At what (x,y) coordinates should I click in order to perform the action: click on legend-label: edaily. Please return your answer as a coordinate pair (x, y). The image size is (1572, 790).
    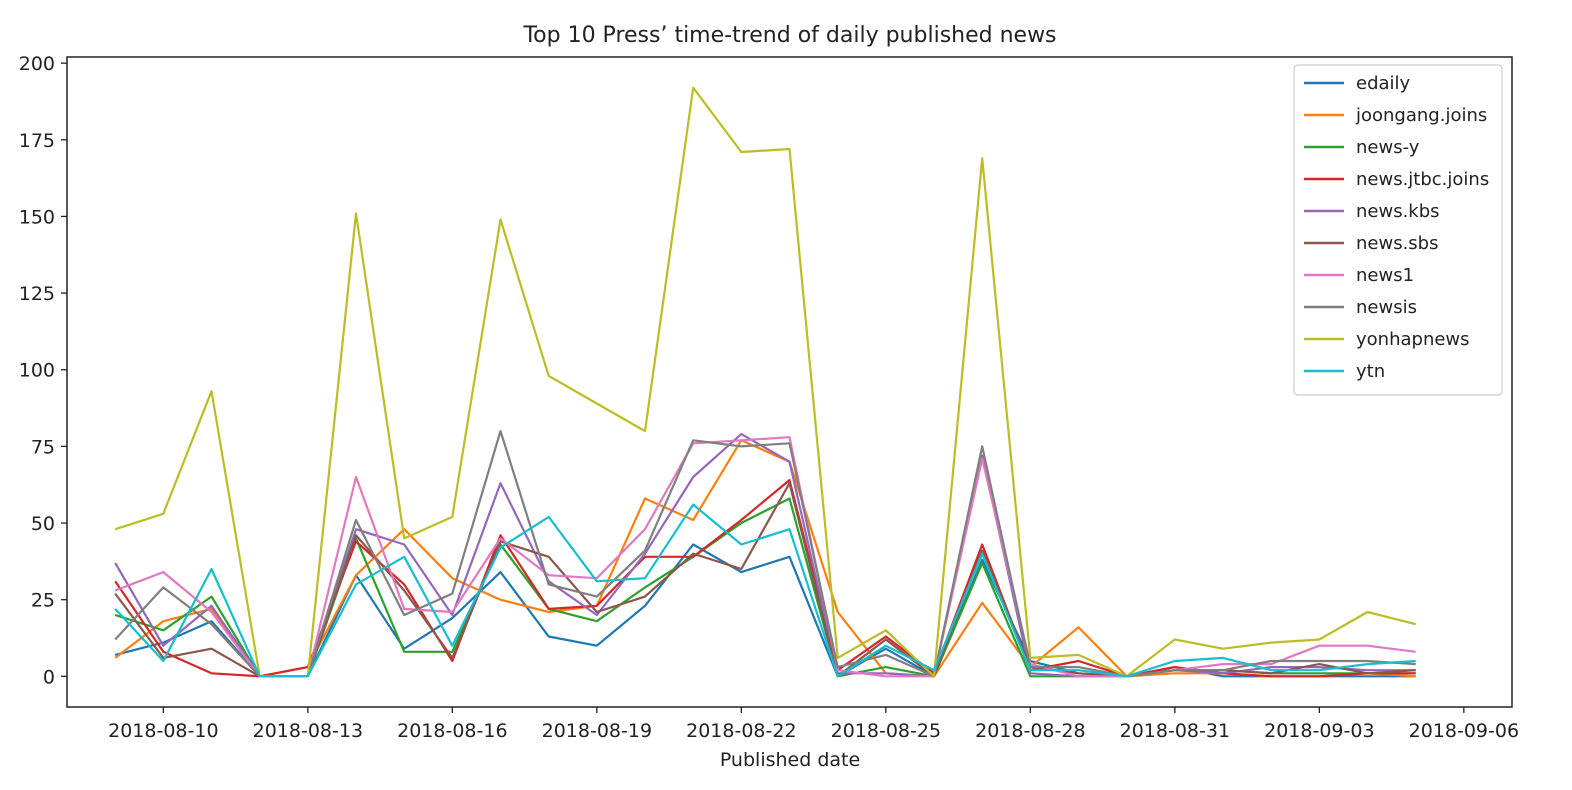
    Looking at the image, I should click on (1383, 83).